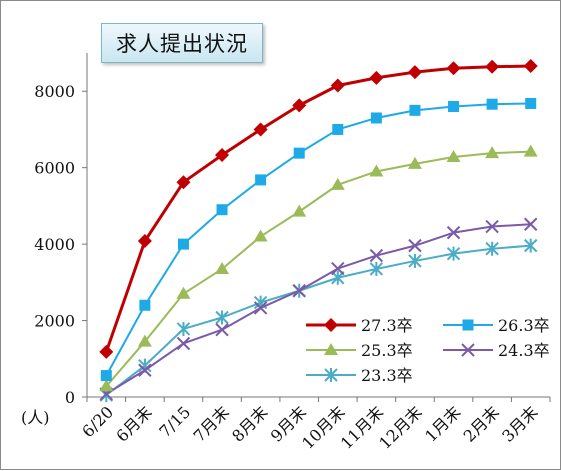 Image resolution: width=561 pixels, height=471 pixels. Describe the element at coordinates (496, 350) in the screenshot. I see `legend-item: 24.3卒` at that location.